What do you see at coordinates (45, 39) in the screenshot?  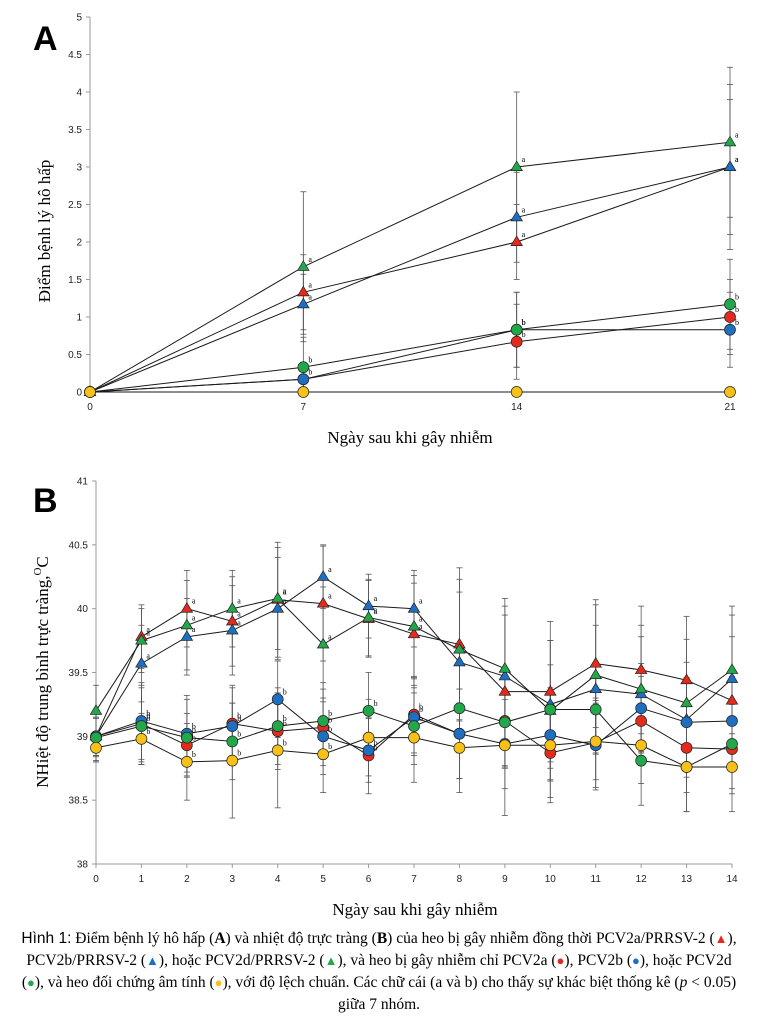 I see `panel-a-letter: A` at bounding box center [45, 39].